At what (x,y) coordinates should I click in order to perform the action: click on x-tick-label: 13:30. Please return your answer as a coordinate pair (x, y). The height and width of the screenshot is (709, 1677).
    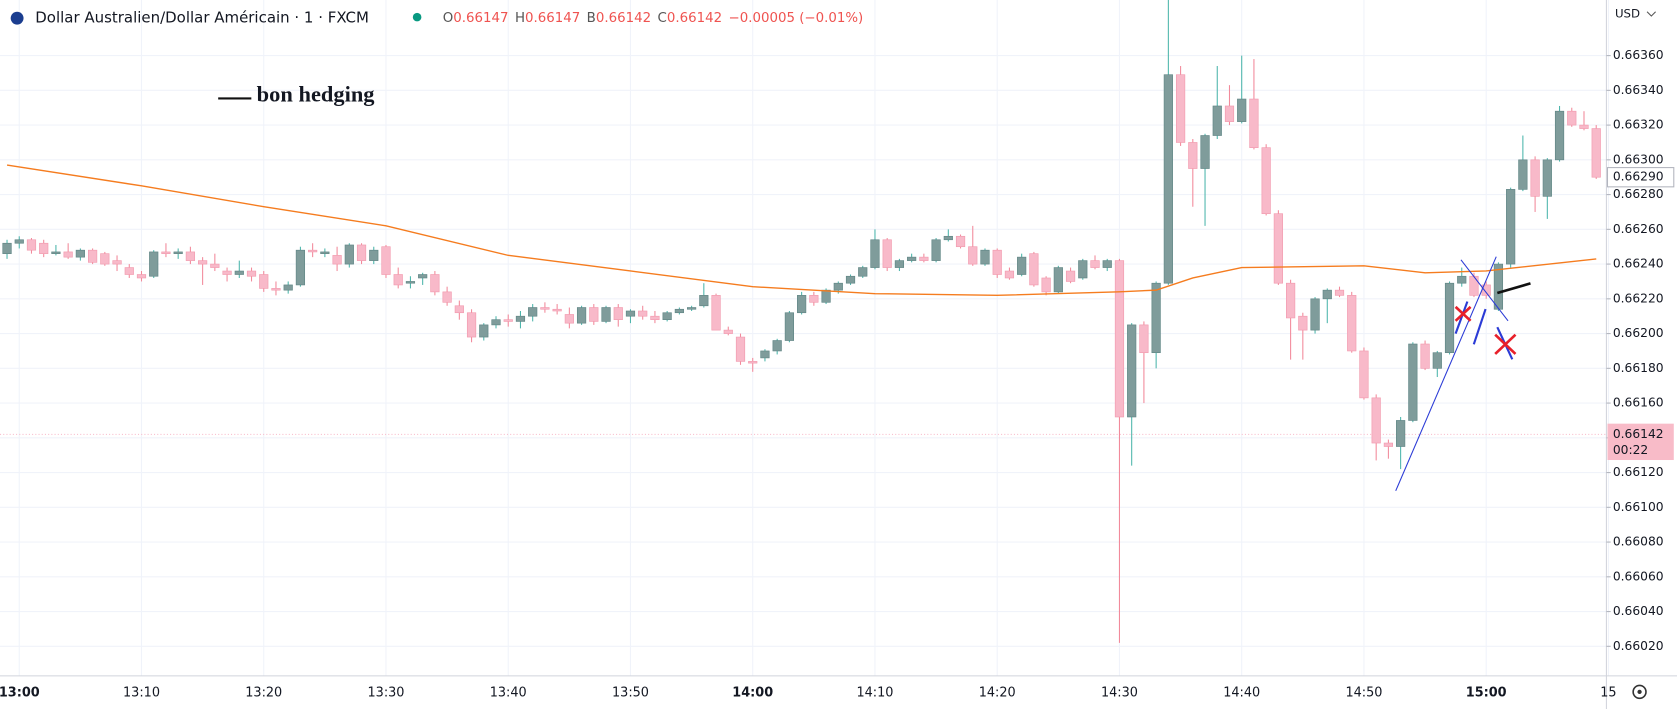
    Looking at the image, I should click on (386, 692).